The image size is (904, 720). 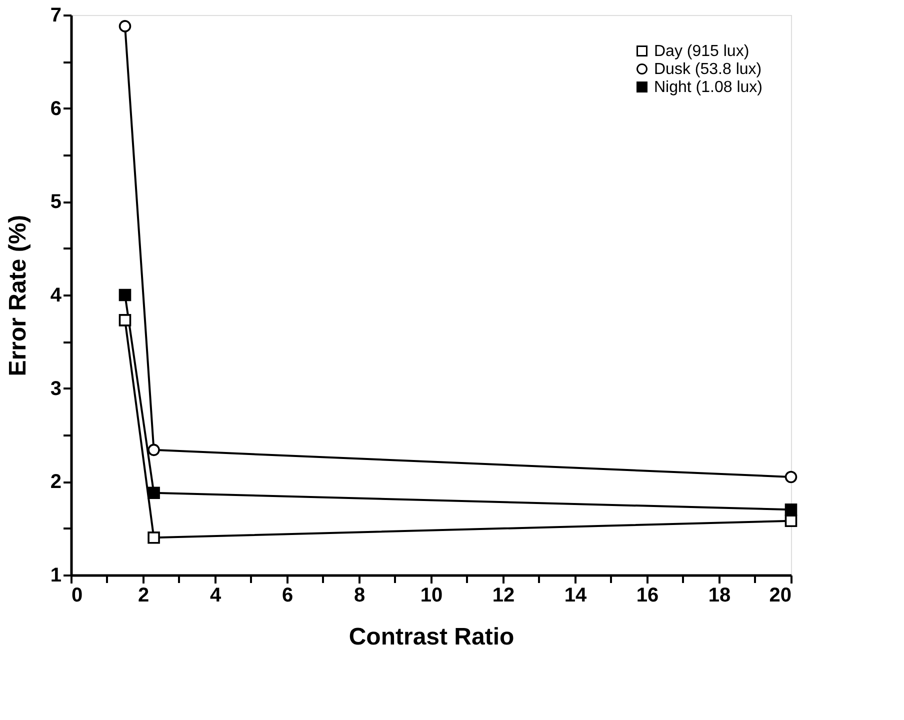 What do you see at coordinates (702, 51) in the screenshot?
I see `legend-label: Day (915 lux)` at bounding box center [702, 51].